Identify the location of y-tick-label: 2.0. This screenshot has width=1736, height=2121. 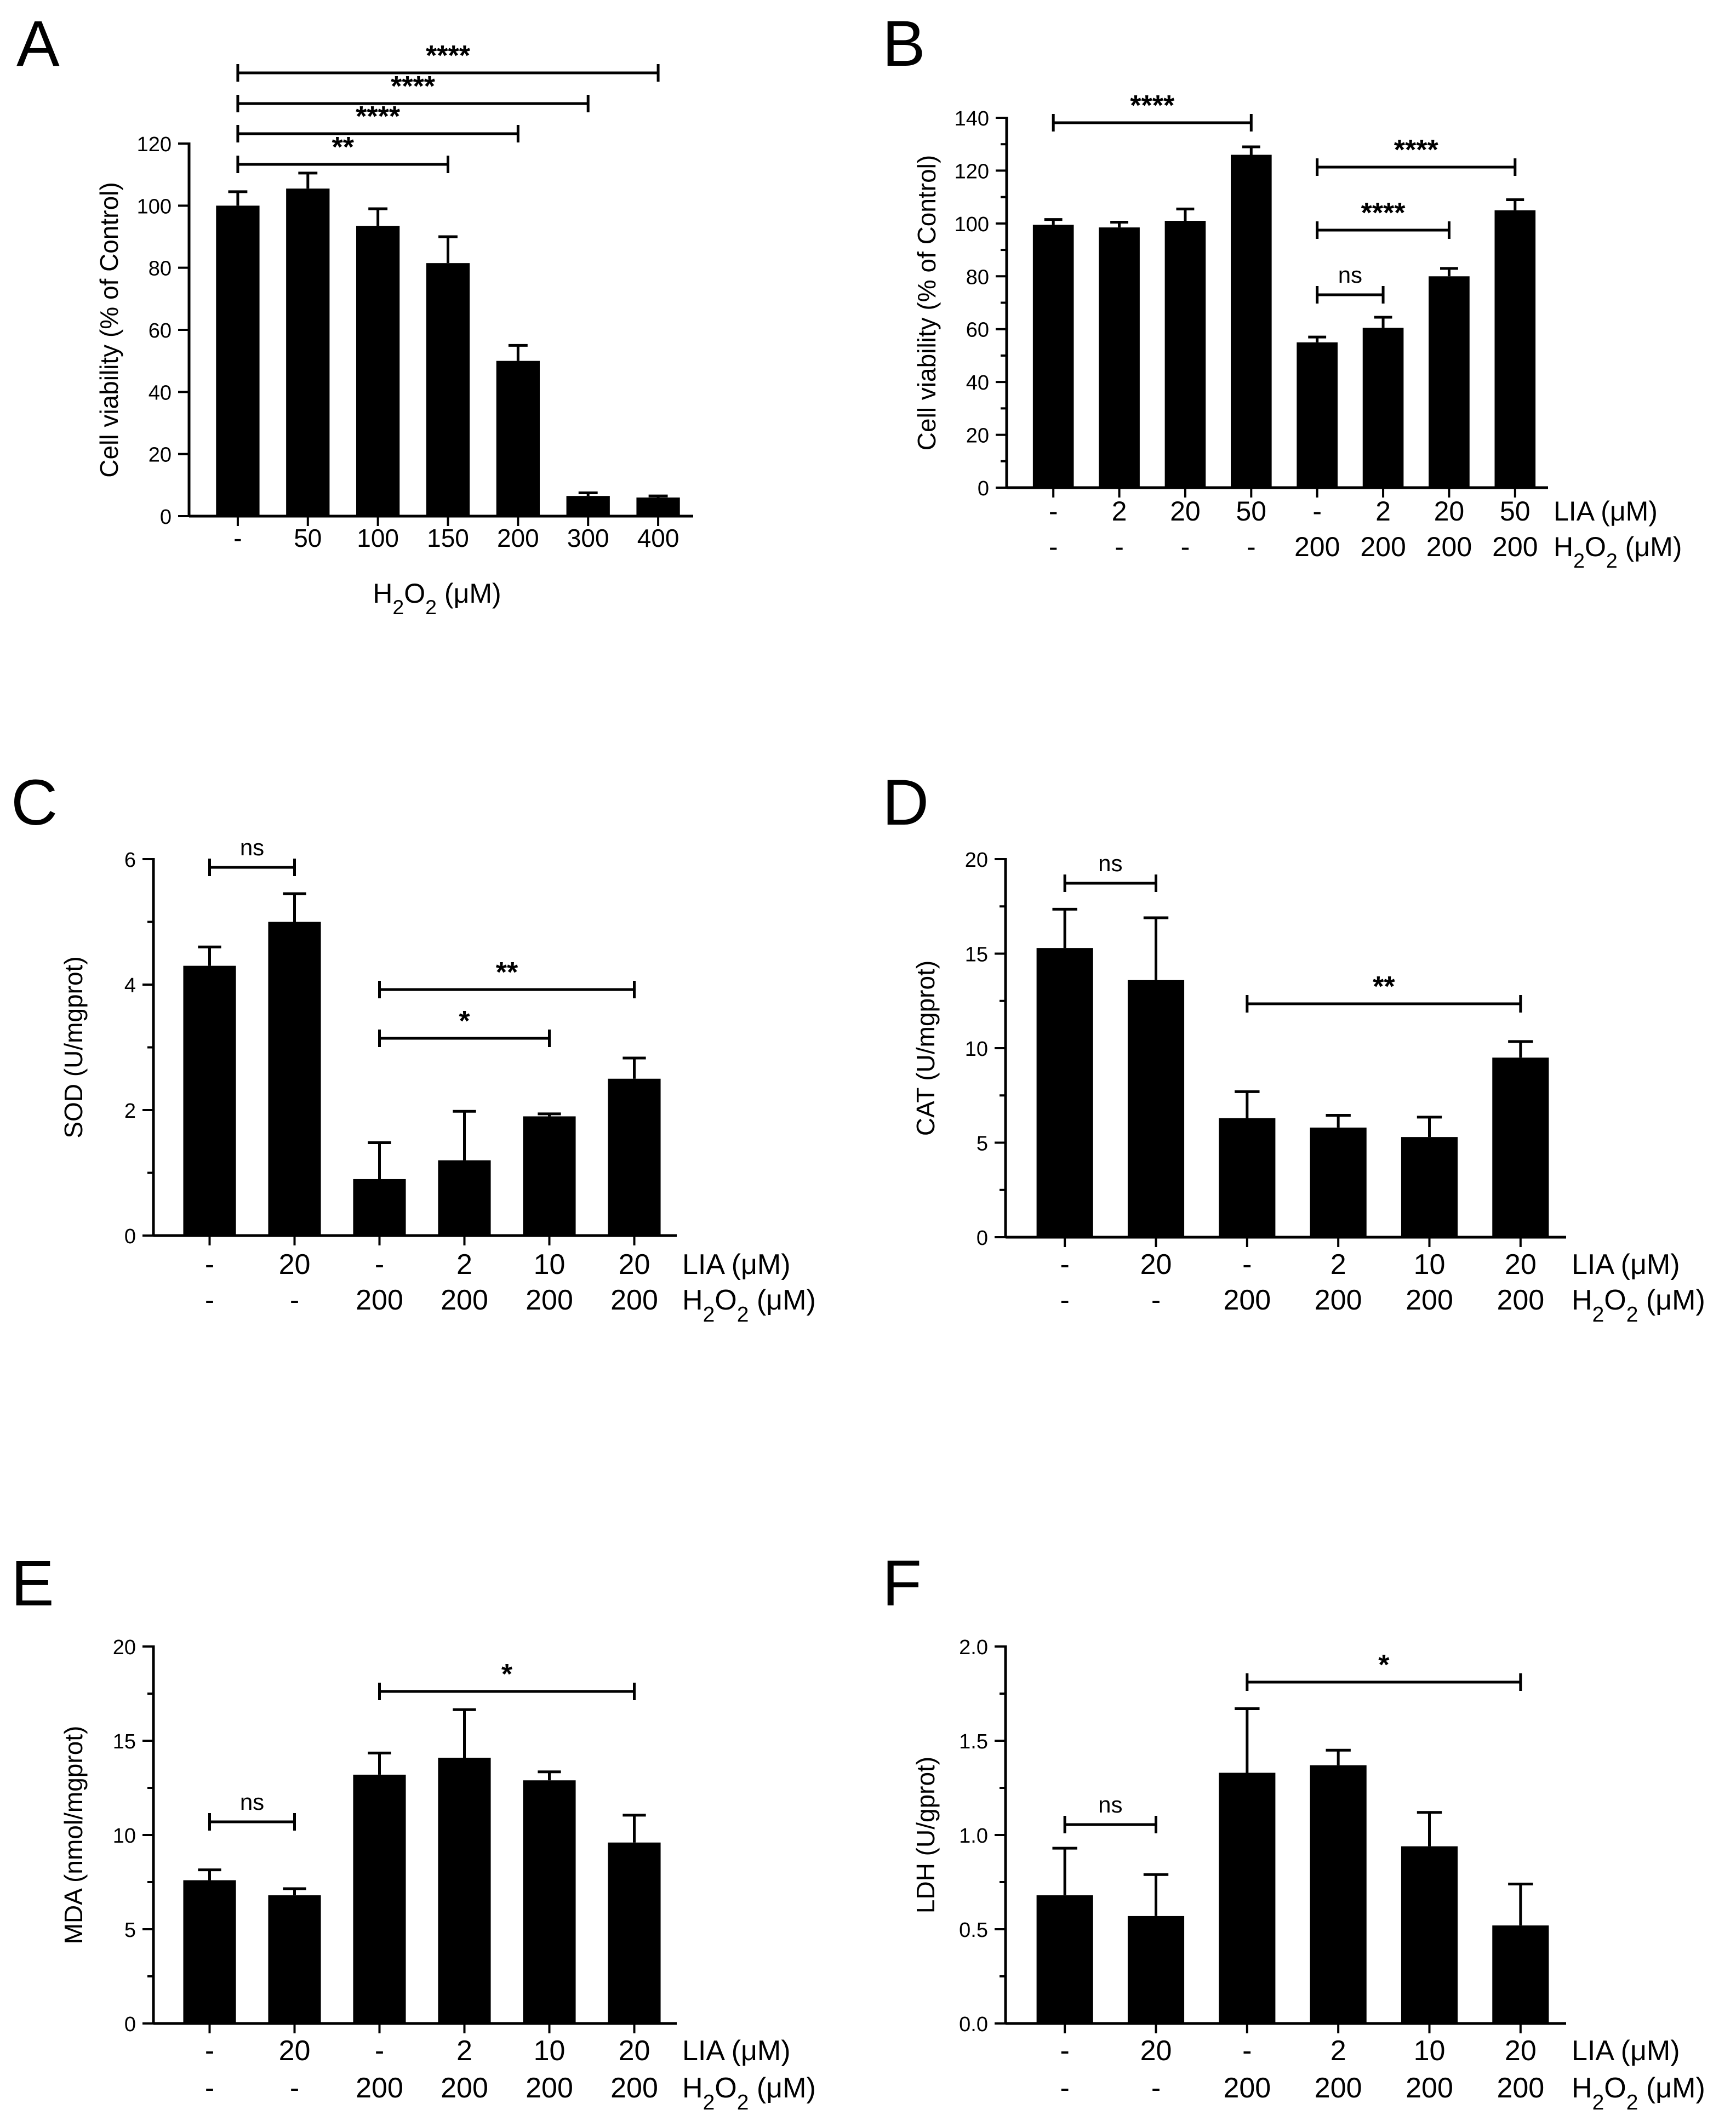
(974, 1647).